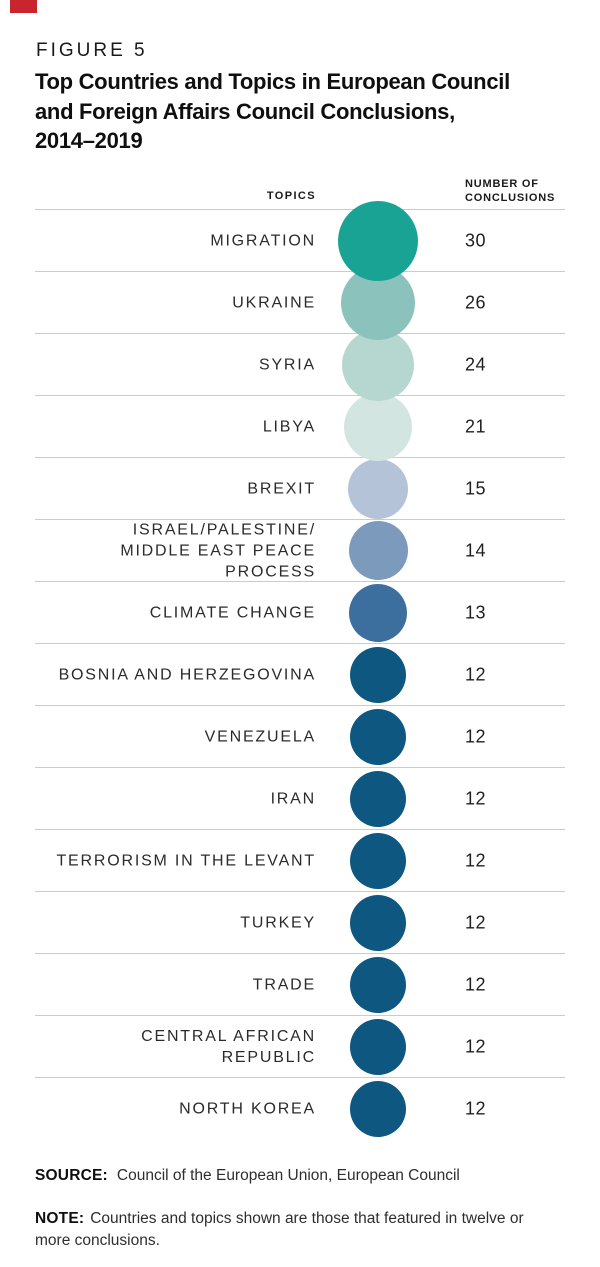  I want to click on conclusions-count: 26, so click(476, 302).